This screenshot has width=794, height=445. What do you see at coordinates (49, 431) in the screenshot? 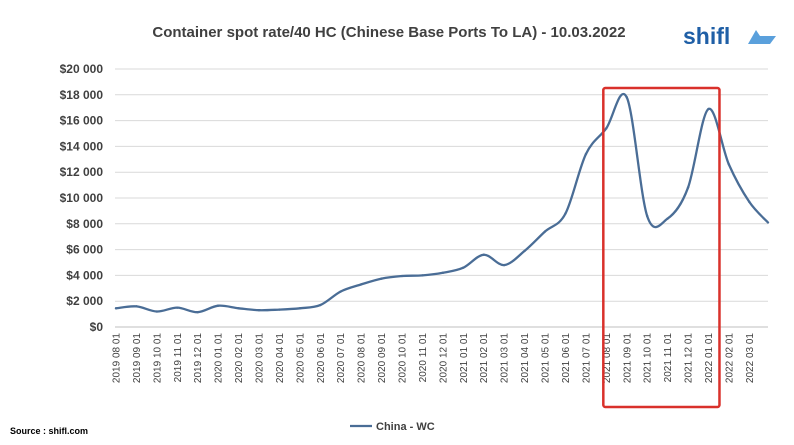
I see `source-note: Source : shifl.com` at bounding box center [49, 431].